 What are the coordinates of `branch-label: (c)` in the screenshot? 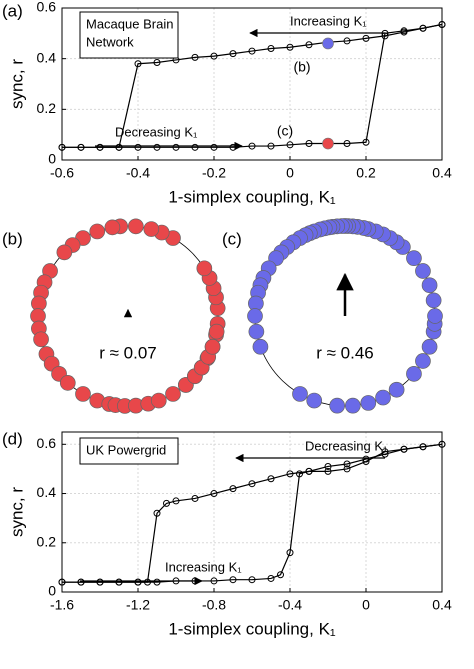 It's located at (285, 131).